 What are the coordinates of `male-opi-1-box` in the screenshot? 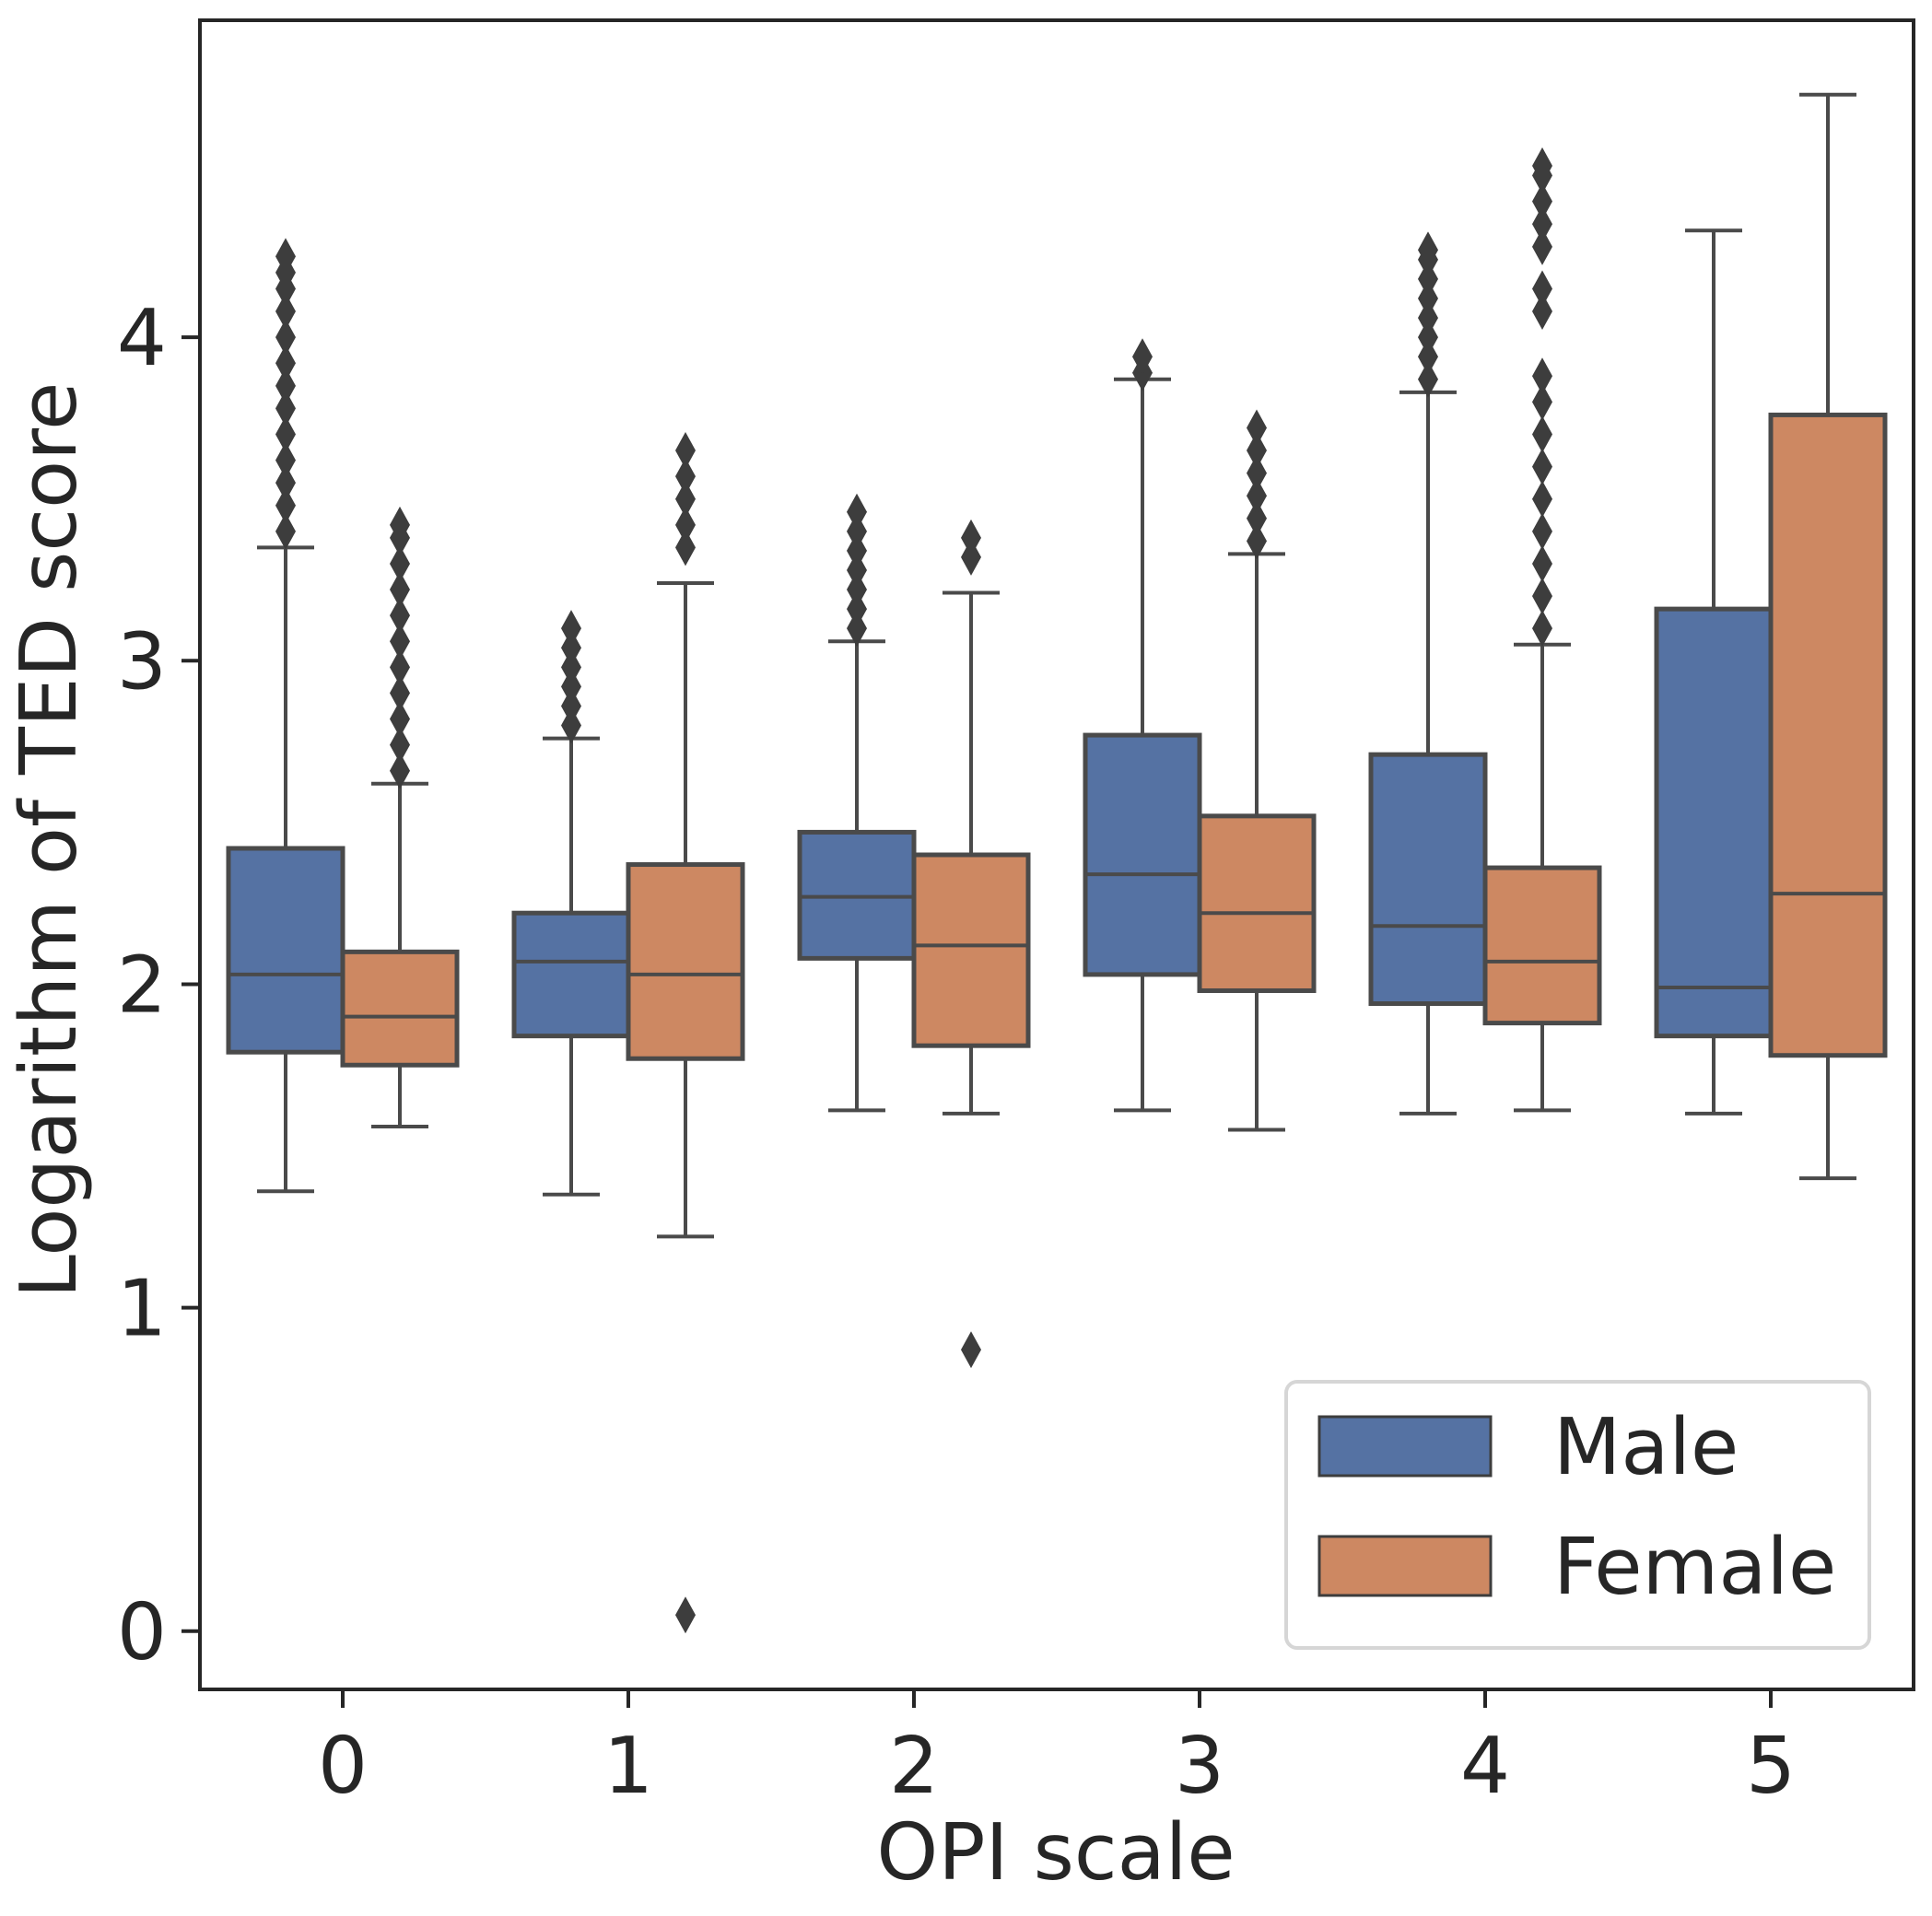 It's located at (571, 974).